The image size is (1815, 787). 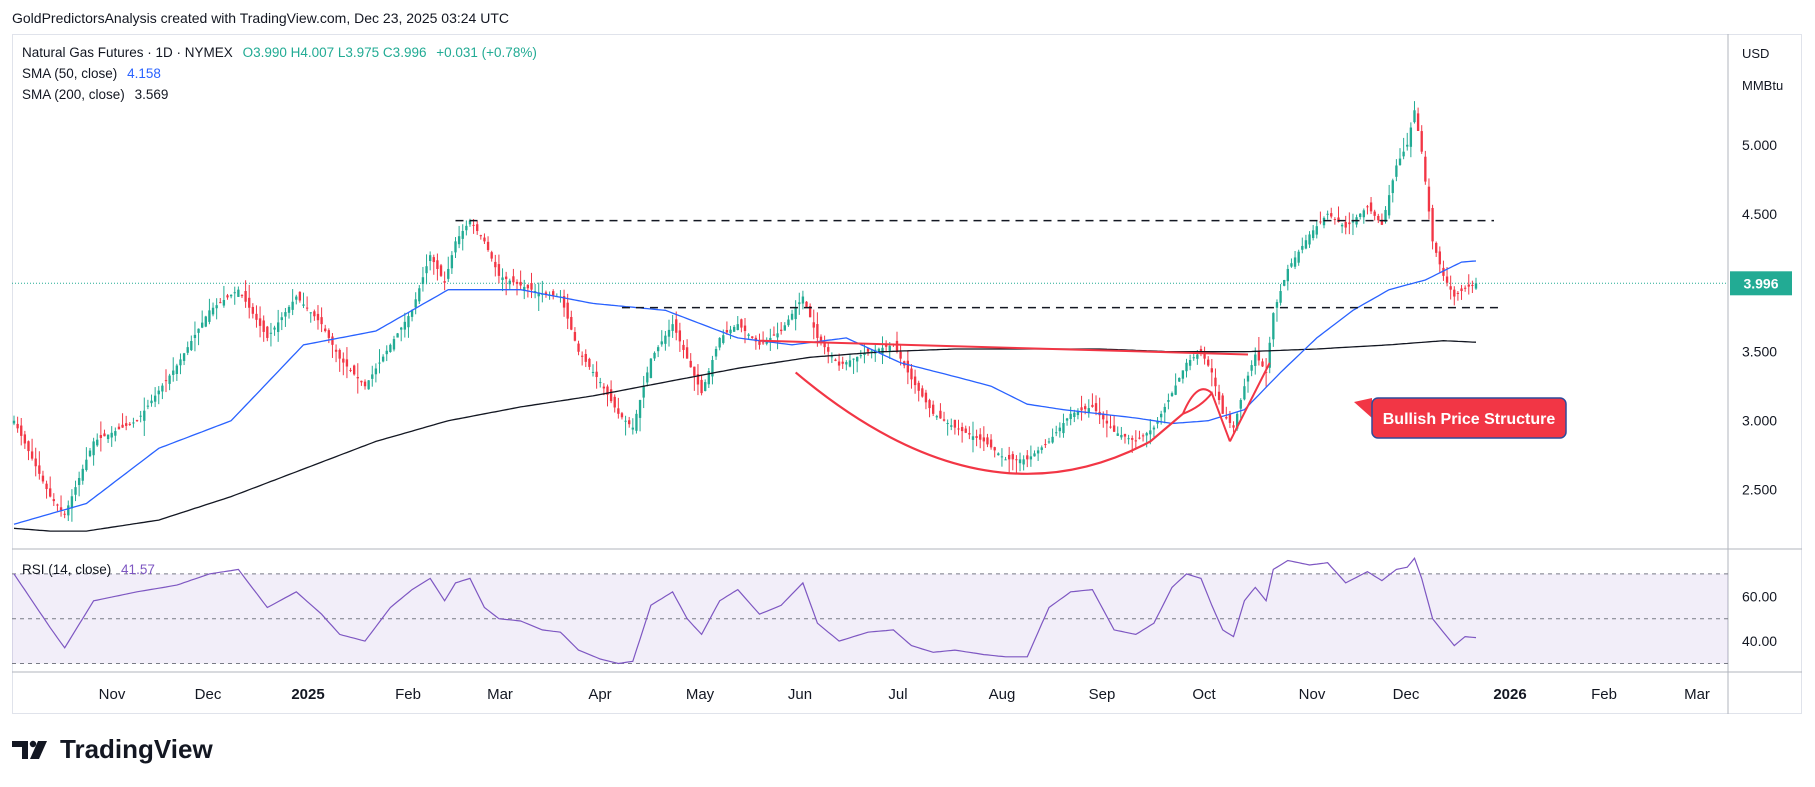 I want to click on time-tick-label: Mar, so click(x=500, y=694).